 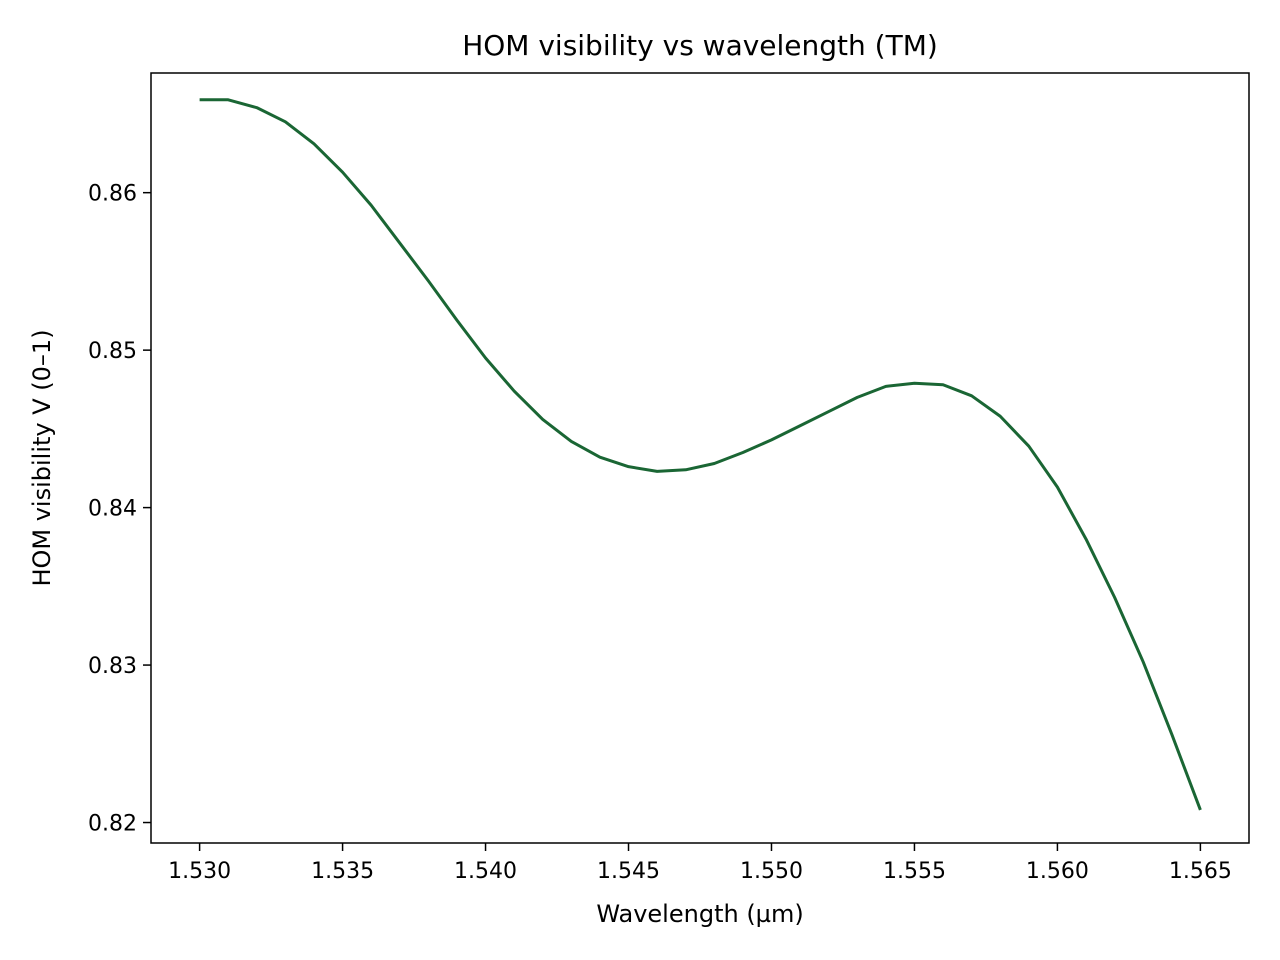 What do you see at coordinates (914, 871) in the screenshot?
I see `x-tick-label: 1.555` at bounding box center [914, 871].